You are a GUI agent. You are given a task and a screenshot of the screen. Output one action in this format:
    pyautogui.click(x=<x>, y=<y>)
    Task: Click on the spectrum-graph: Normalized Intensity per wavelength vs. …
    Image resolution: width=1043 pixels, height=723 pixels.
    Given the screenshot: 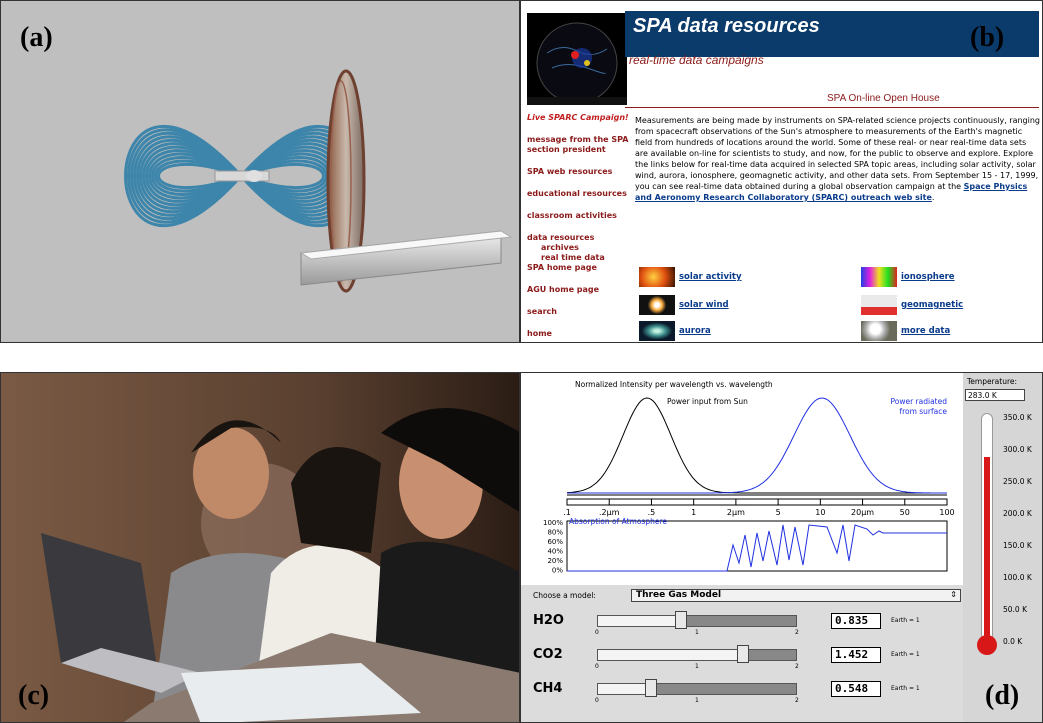 What is the action you would take?
    pyautogui.click(x=747, y=482)
    